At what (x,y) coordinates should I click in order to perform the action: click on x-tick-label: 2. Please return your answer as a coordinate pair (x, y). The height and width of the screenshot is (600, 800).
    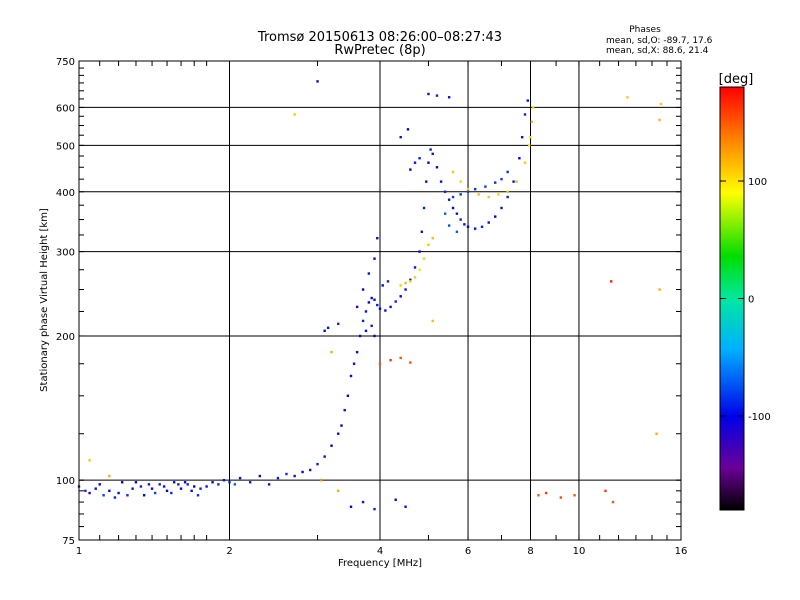
    Looking at the image, I should click on (229, 551).